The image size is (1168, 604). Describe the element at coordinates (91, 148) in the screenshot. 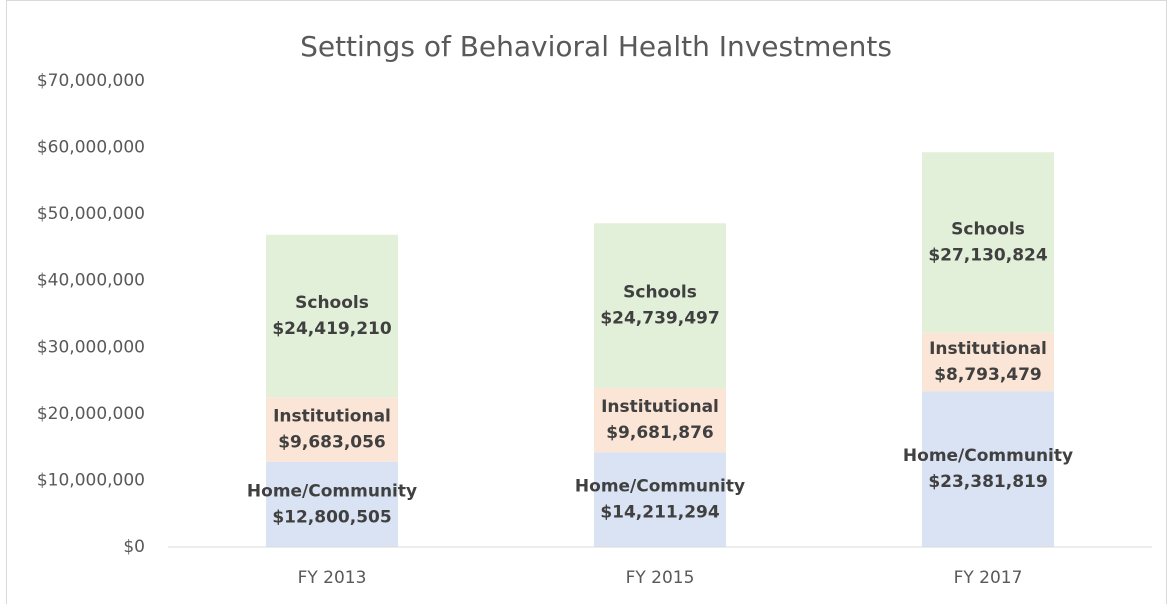

I see `y-tick-label: $60,000,000` at that location.